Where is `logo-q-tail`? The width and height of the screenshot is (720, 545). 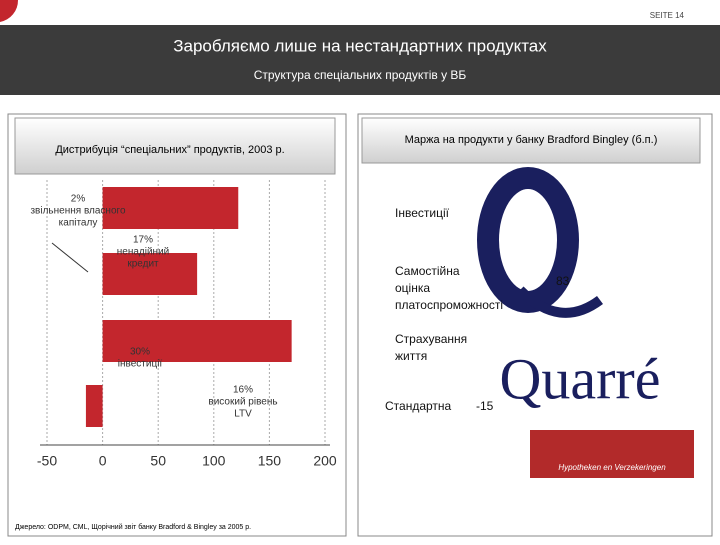
logo-q-tail is located at coordinates (559, 302).